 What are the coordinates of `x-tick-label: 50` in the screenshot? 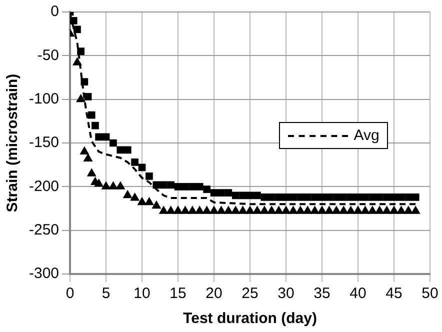 It's located at (430, 293).